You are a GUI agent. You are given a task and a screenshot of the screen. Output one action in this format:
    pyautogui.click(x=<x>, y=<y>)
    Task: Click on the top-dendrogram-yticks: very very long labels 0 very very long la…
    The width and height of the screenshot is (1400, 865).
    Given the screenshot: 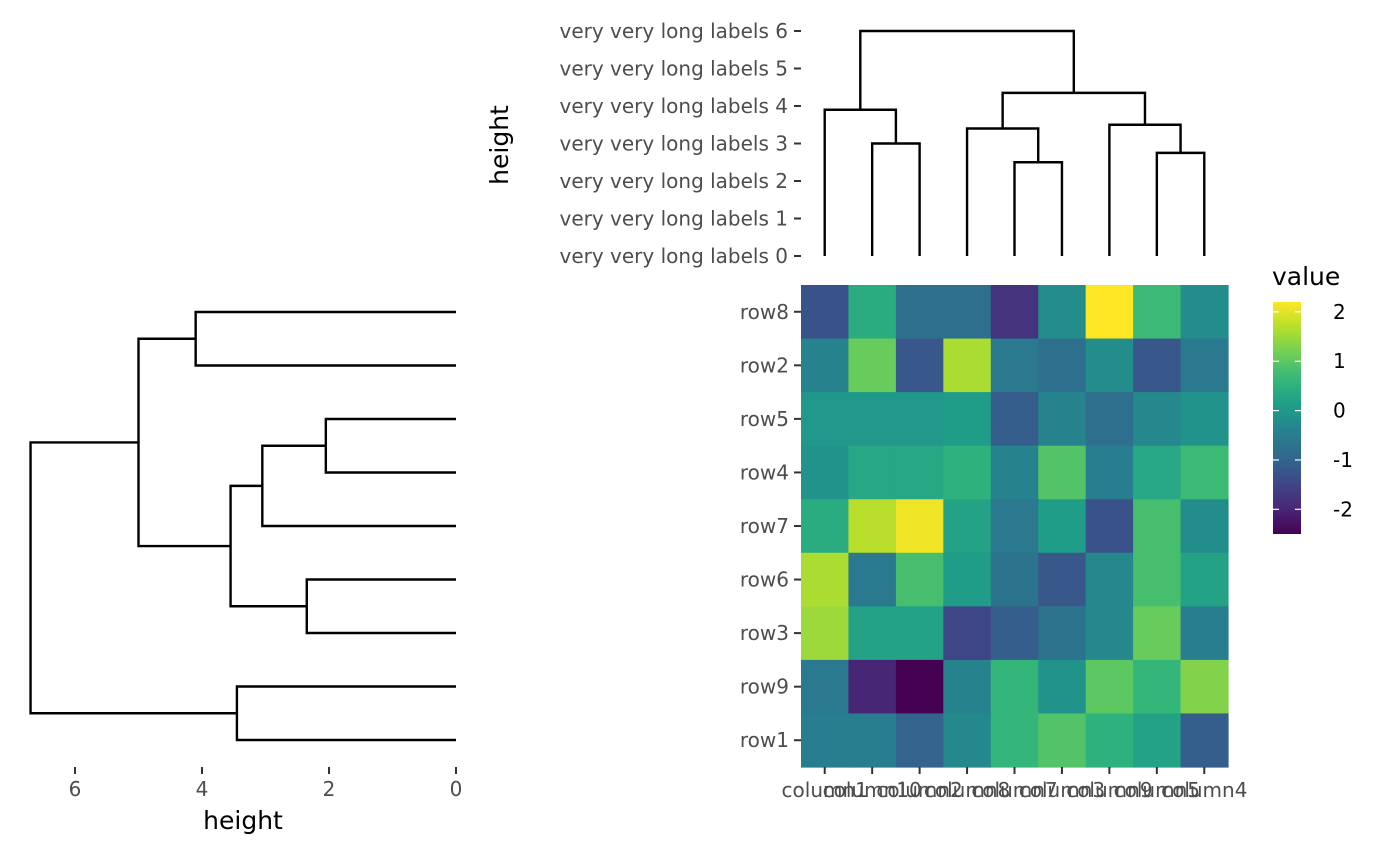 What is the action you would take?
    pyautogui.click(x=680, y=143)
    